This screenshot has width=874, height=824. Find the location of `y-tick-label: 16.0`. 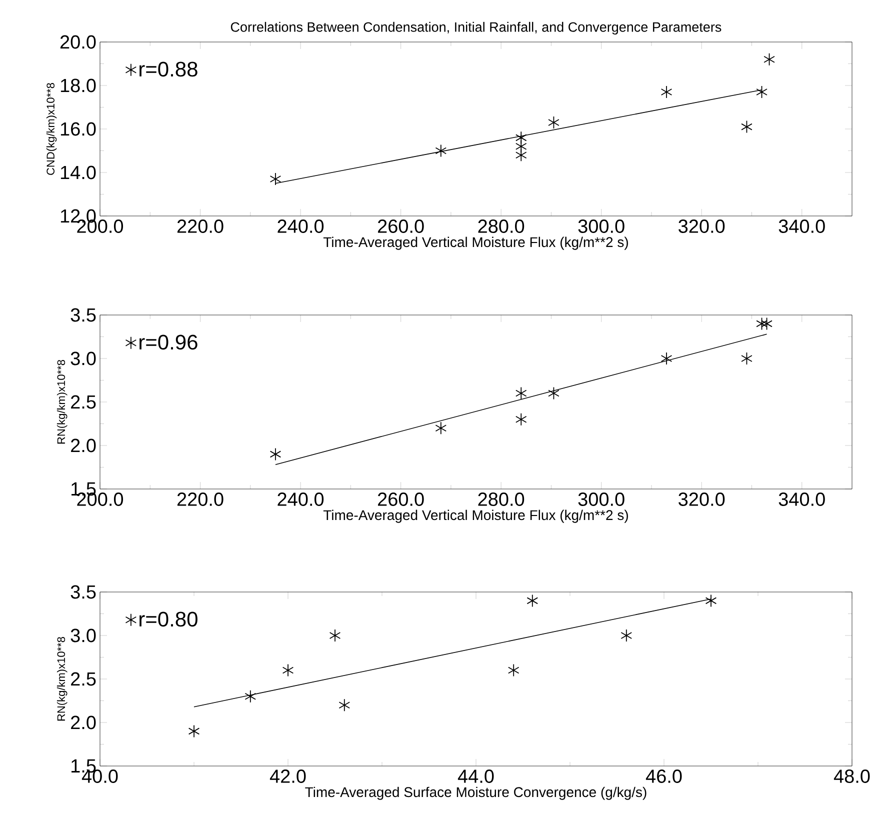

y-tick-label: 16.0 is located at coordinates (78, 129).